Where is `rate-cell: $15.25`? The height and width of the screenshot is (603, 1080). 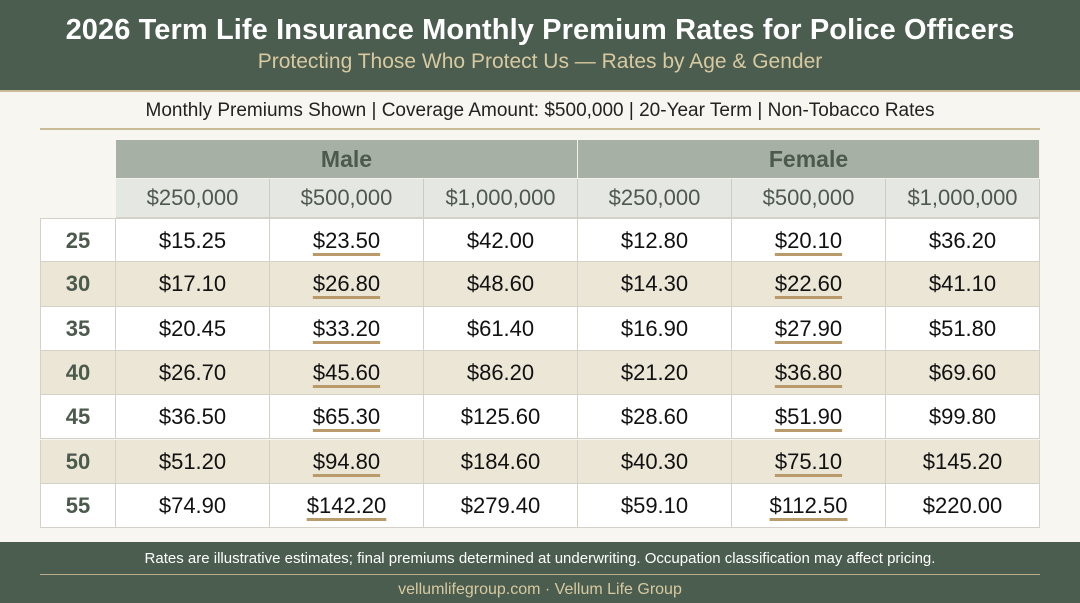 rate-cell: $15.25 is located at coordinates (193, 240).